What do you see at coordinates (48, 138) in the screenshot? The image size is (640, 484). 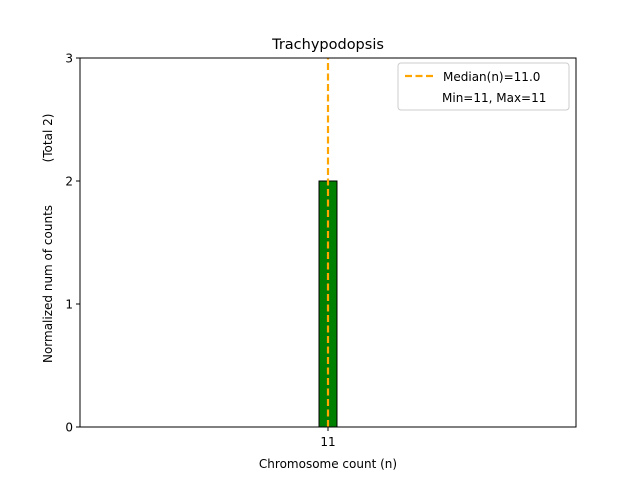 I see `y-axis-total-label: (Total 2)` at bounding box center [48, 138].